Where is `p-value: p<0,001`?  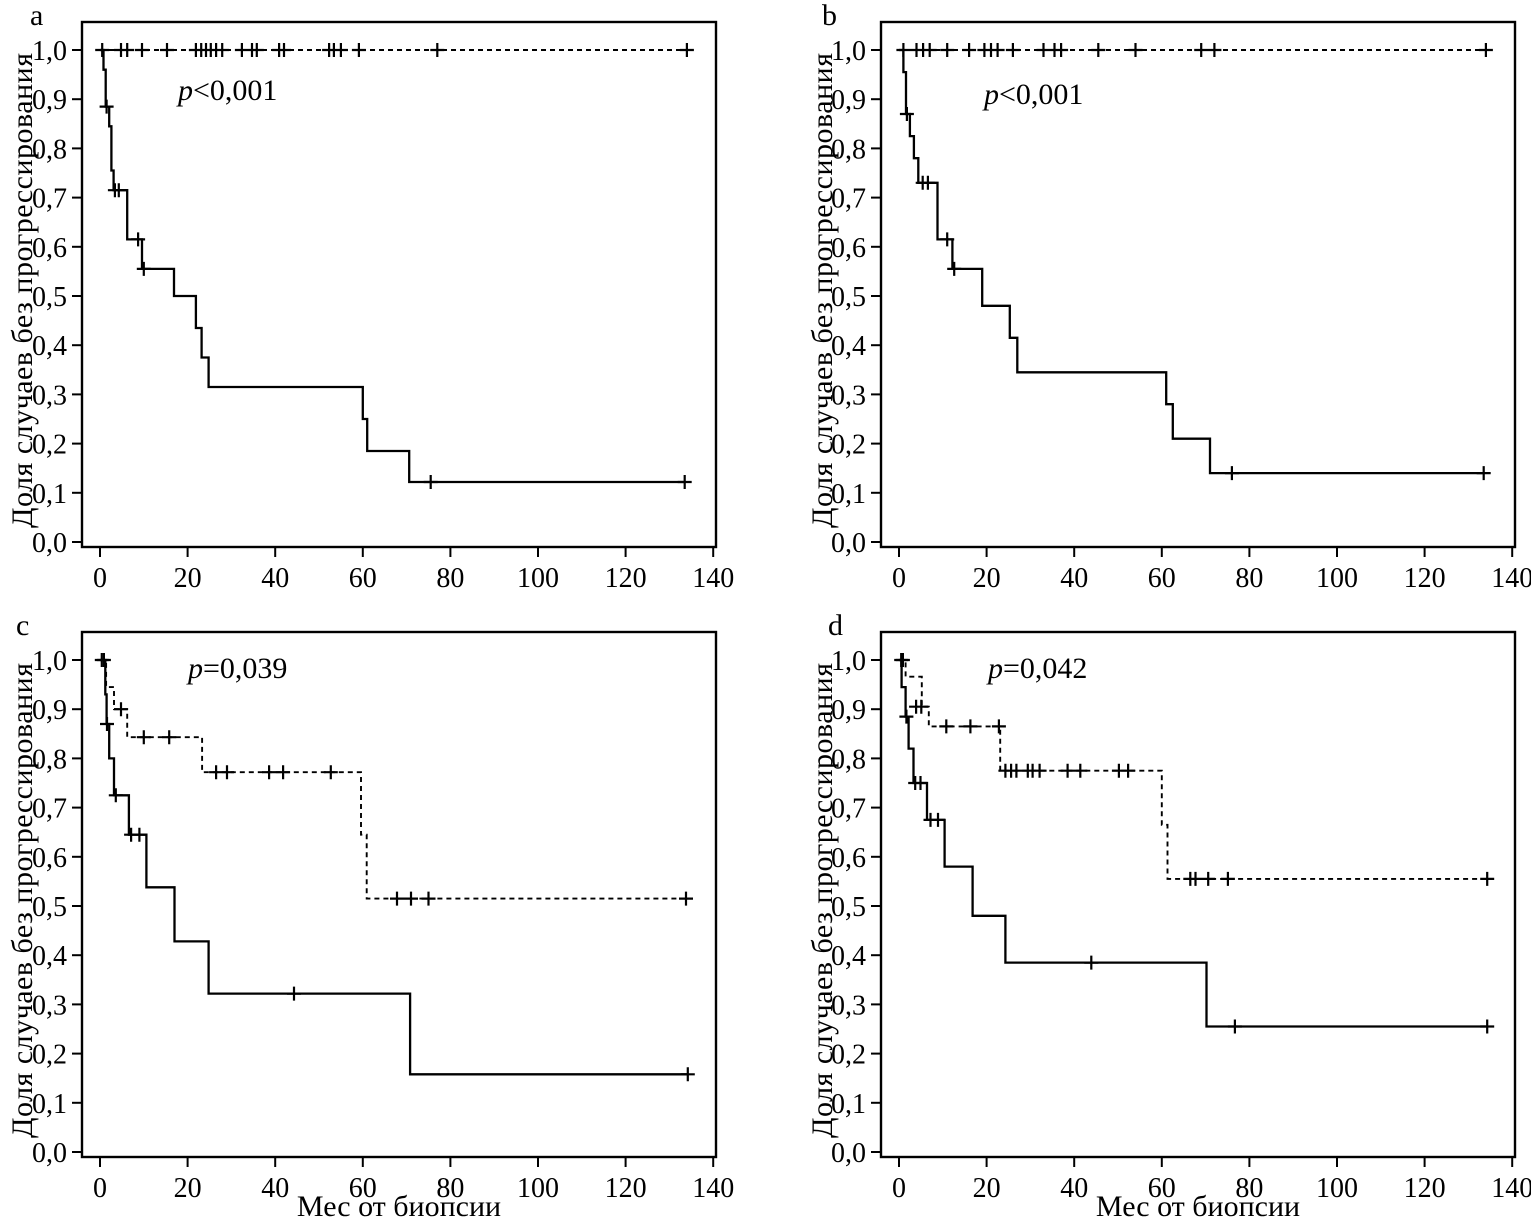 p-value: p<0,001 is located at coordinates (227, 91).